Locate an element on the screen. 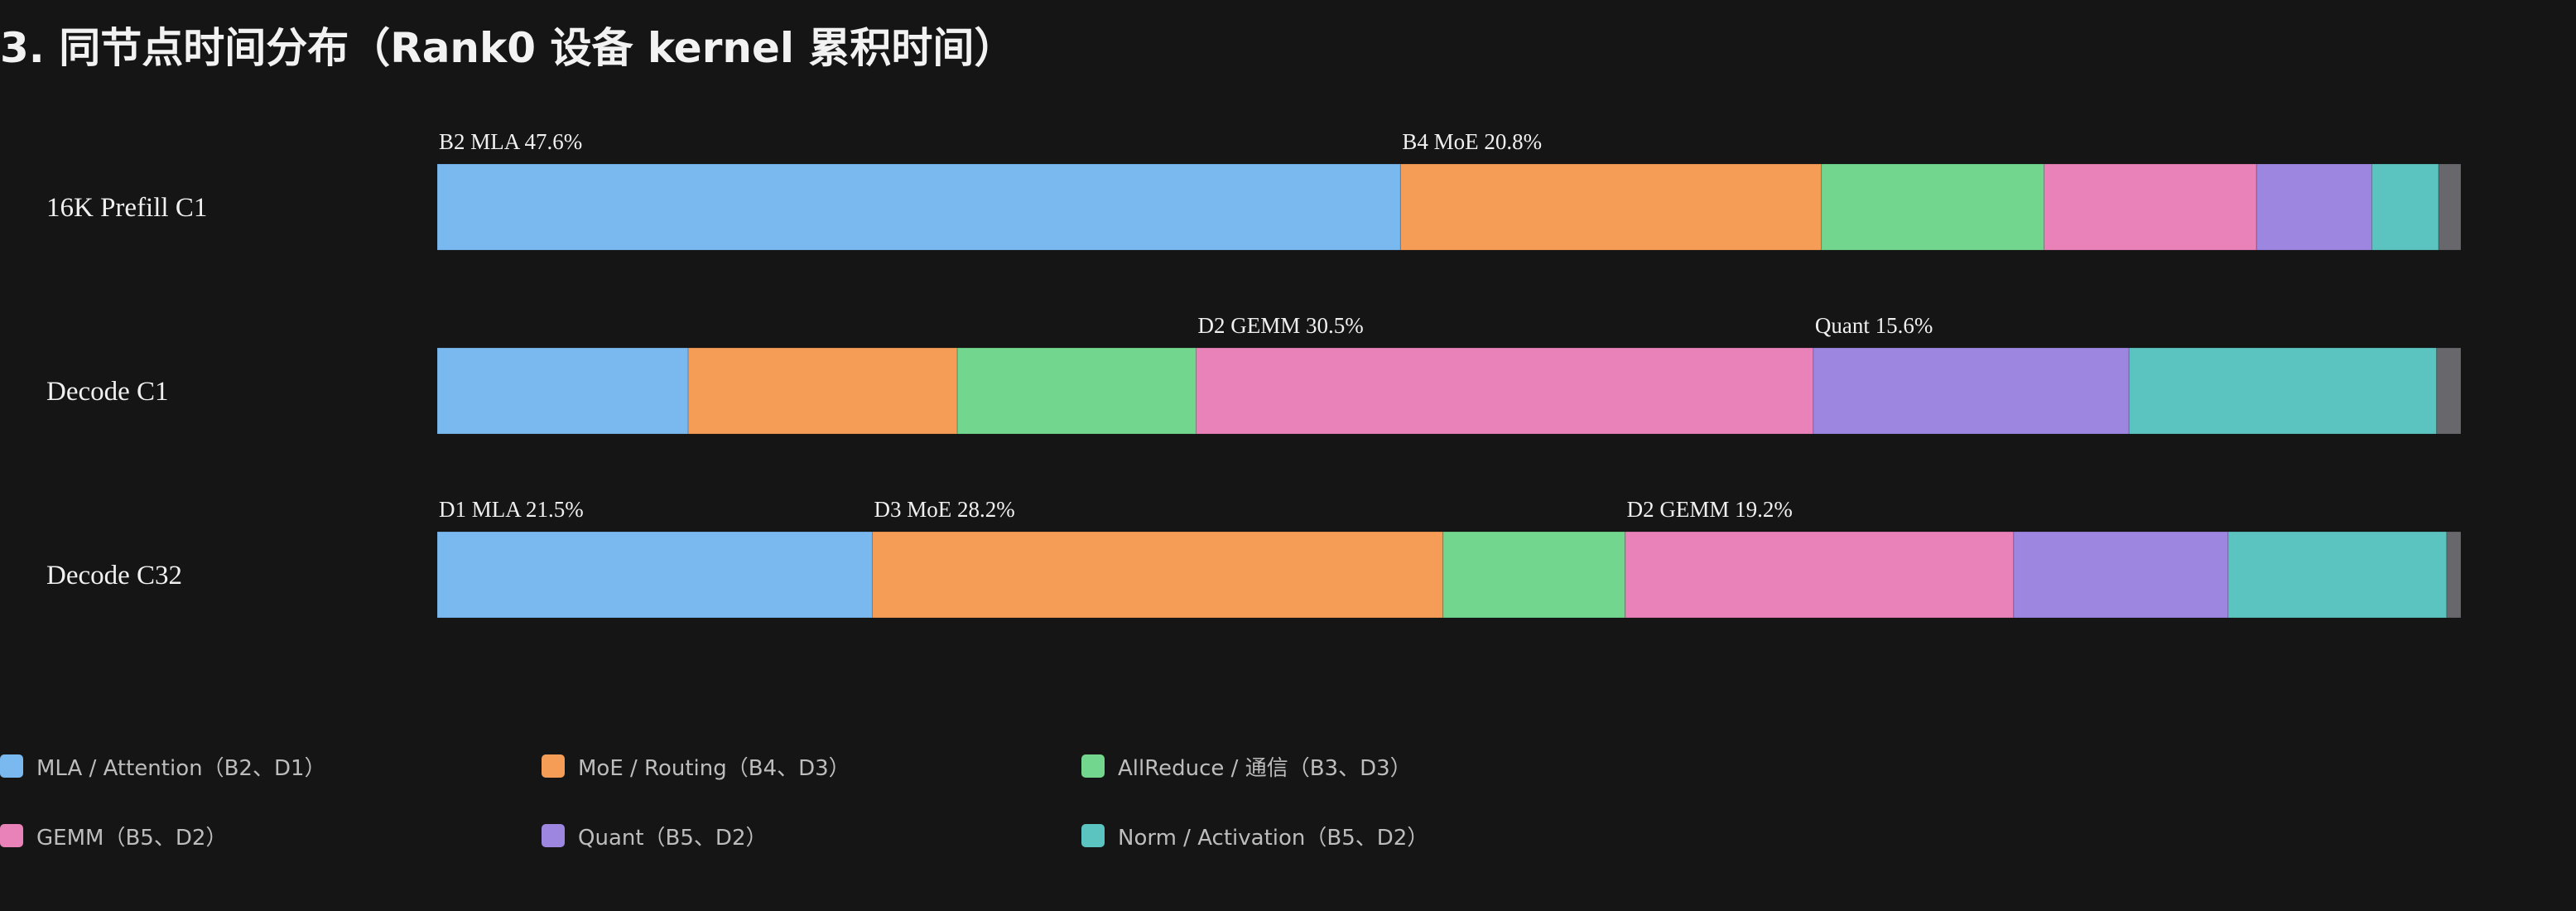 The width and height of the screenshot is (2576, 911). legend-label: MoE / Routing（B4、D3） is located at coordinates (714, 768).